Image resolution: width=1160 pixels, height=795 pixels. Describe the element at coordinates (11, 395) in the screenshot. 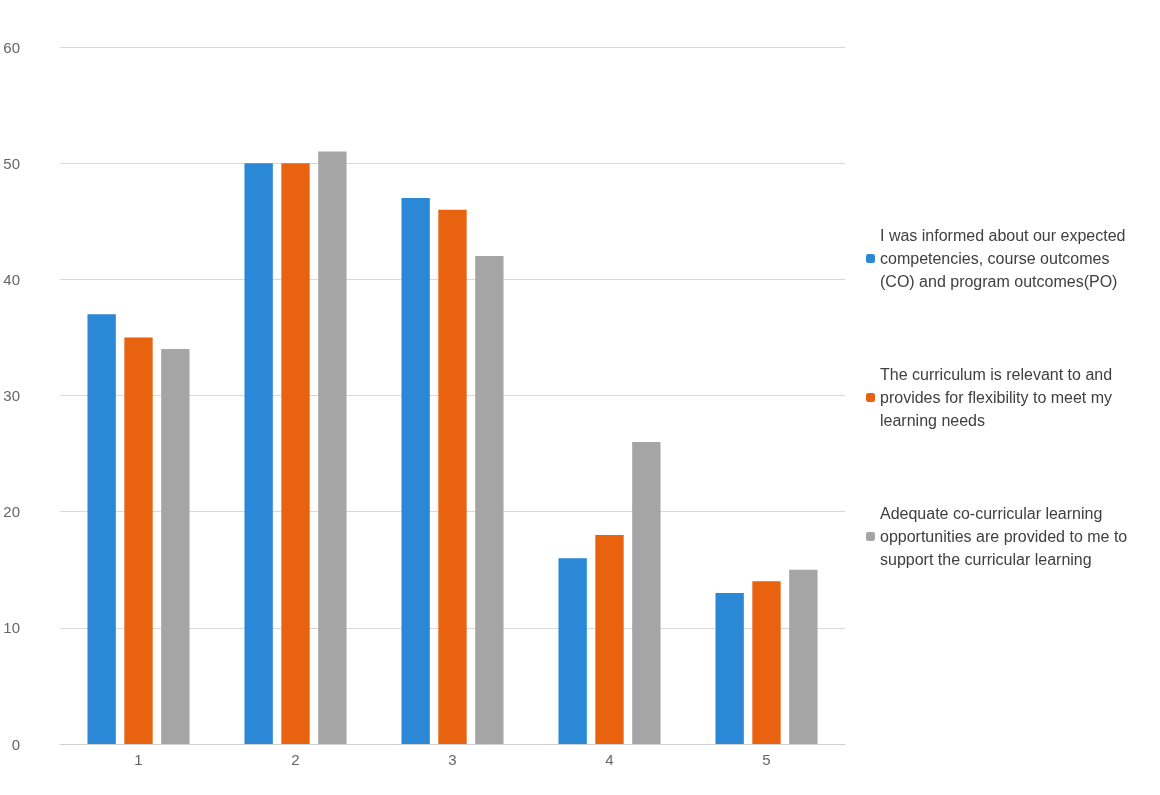

I see `y-tick-label: 30` at that location.